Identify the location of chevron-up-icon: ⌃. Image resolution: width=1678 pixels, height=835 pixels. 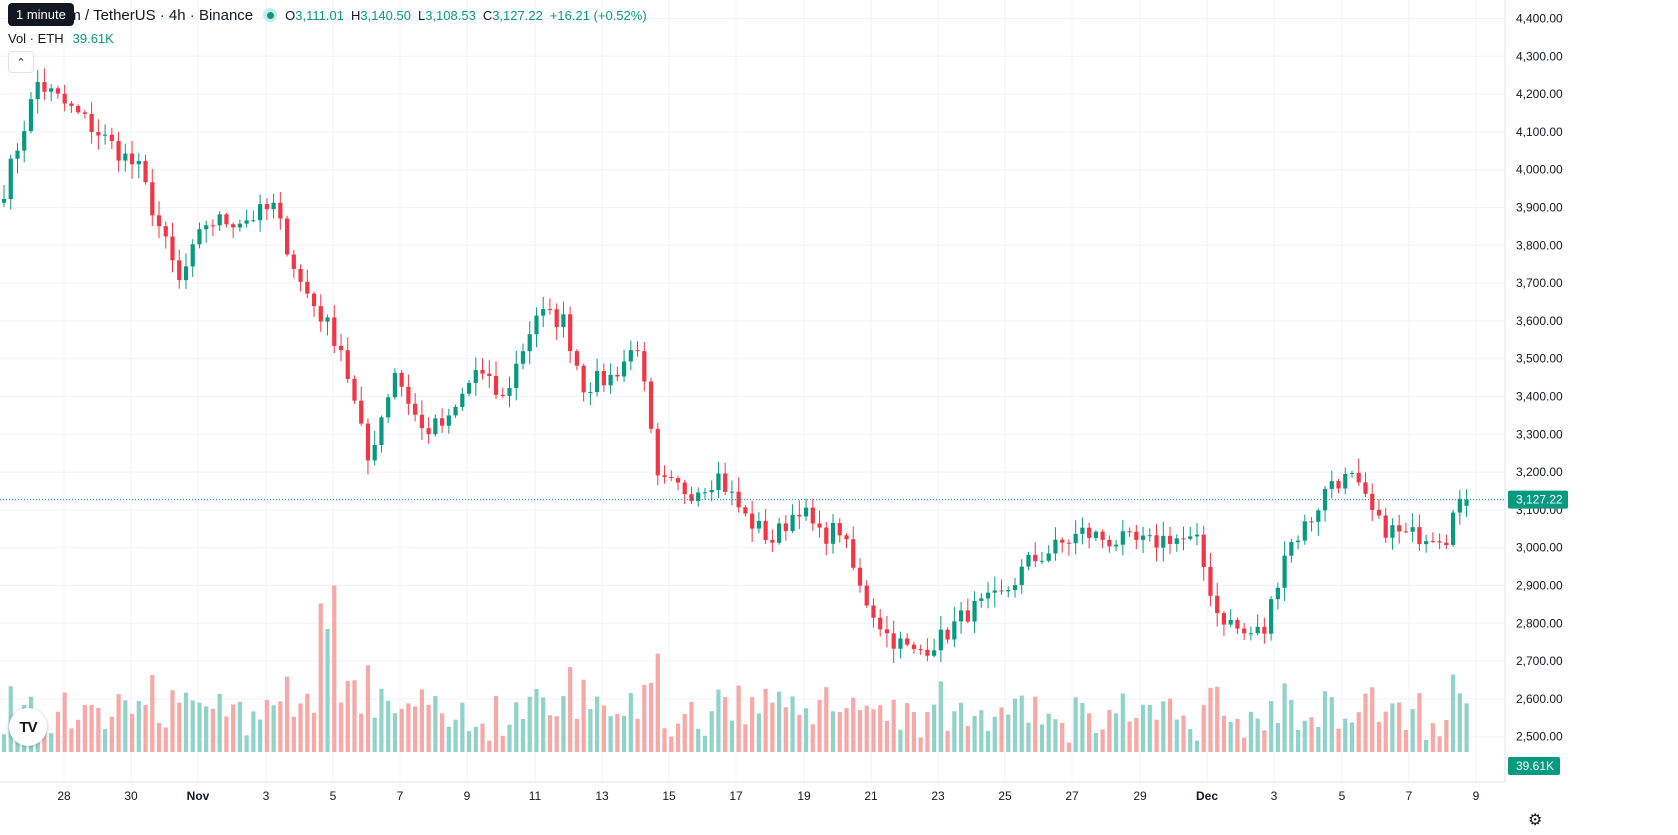
(21, 62).